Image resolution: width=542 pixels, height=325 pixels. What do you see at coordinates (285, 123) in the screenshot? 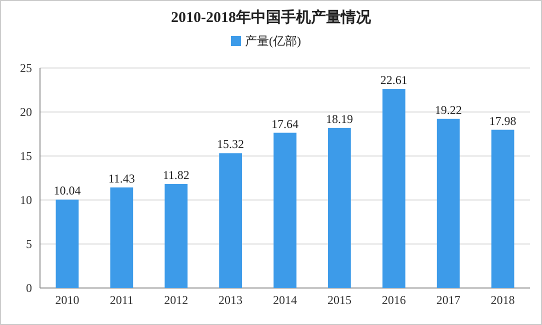
I see `data-label: 17.64` at bounding box center [285, 123].